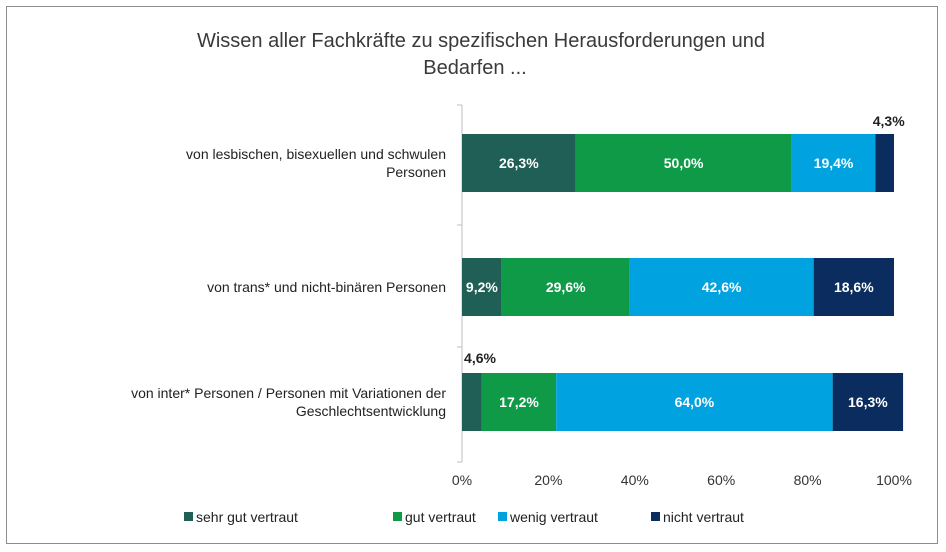 The width and height of the screenshot is (946, 552). Describe the element at coordinates (416, 172) in the screenshot. I see `category-label: Personen` at that location.